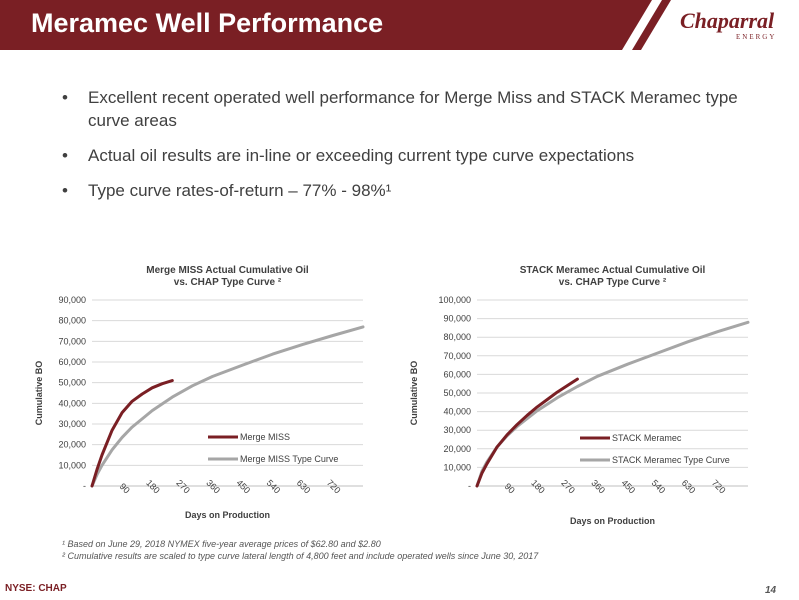 This screenshot has width=799, height=600. I want to click on chart-title: STACK Meramec Actual Cumulative Oil, so click(613, 270).